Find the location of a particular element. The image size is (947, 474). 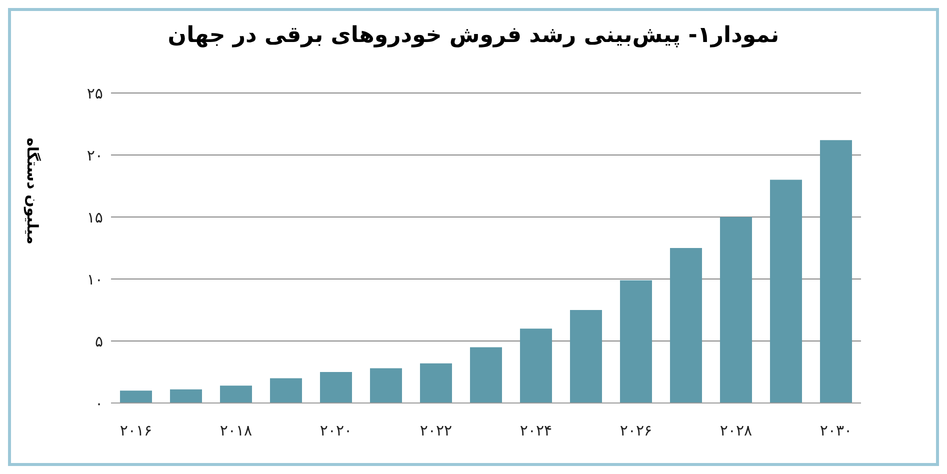

y-tick-label: ۲۰ is located at coordinates (94, 155).